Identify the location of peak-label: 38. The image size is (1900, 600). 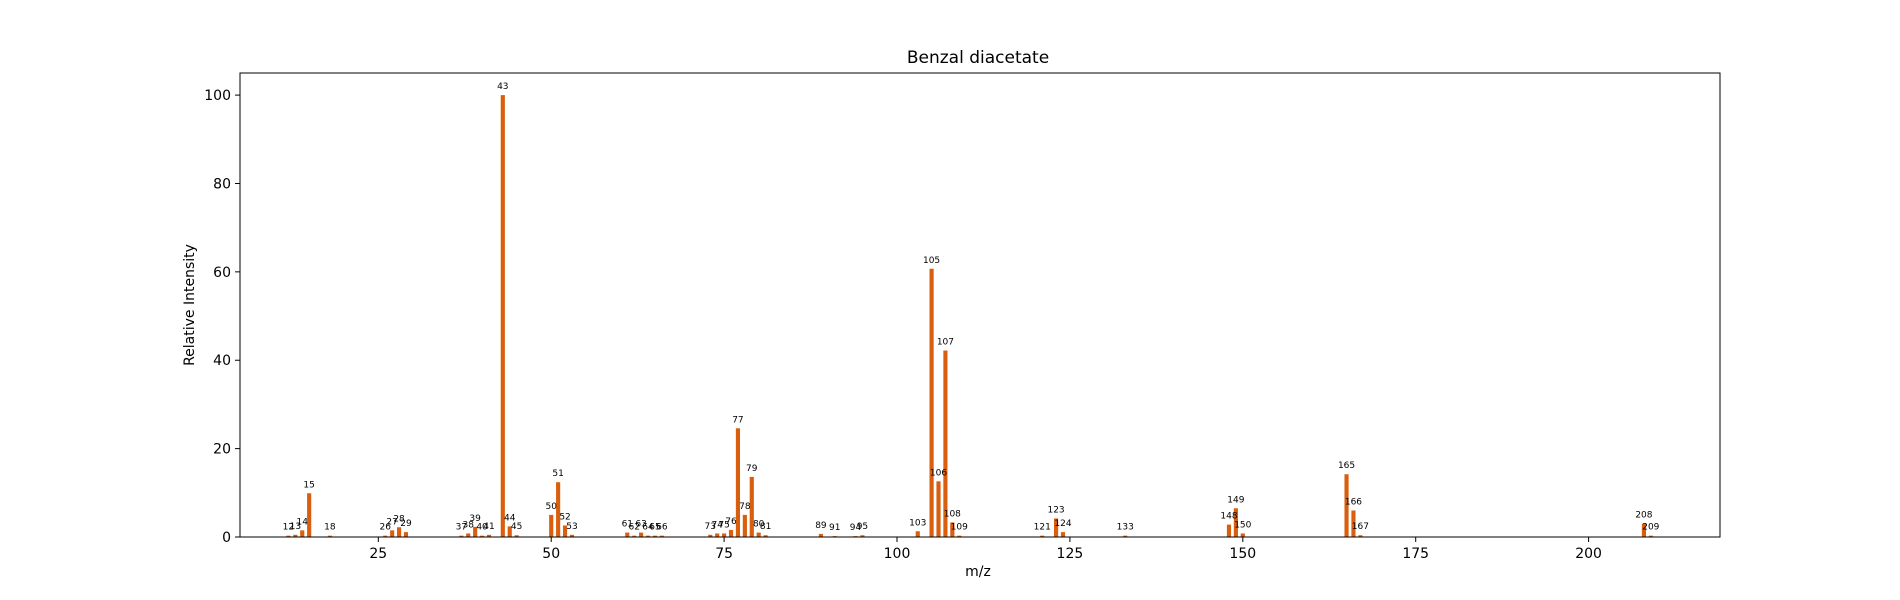
(468, 525).